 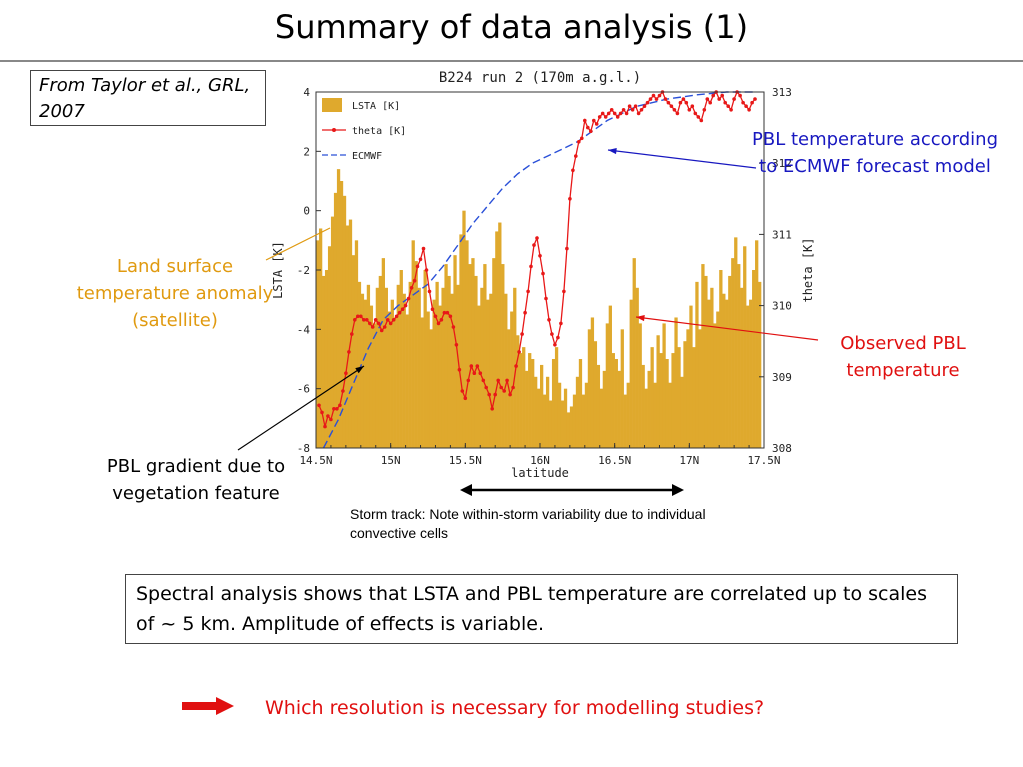 What do you see at coordinates (332, 105) in the screenshot?
I see `legend-swatch-lsta` at bounding box center [332, 105].